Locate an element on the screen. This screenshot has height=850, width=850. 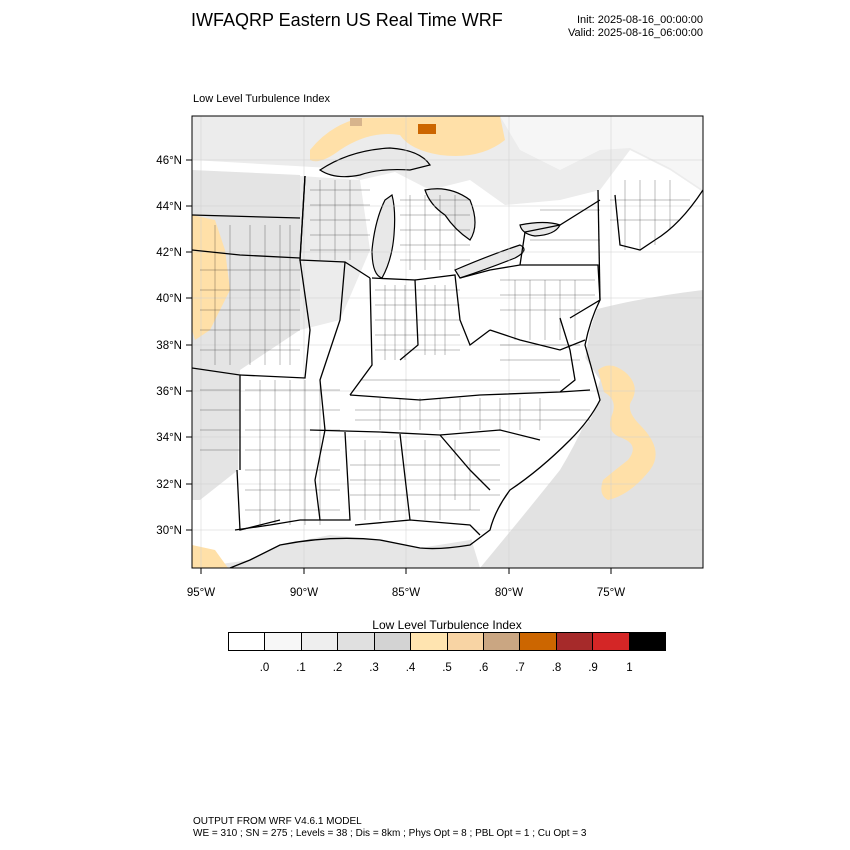
lat-label: 32°N is located at coordinates (169, 485).